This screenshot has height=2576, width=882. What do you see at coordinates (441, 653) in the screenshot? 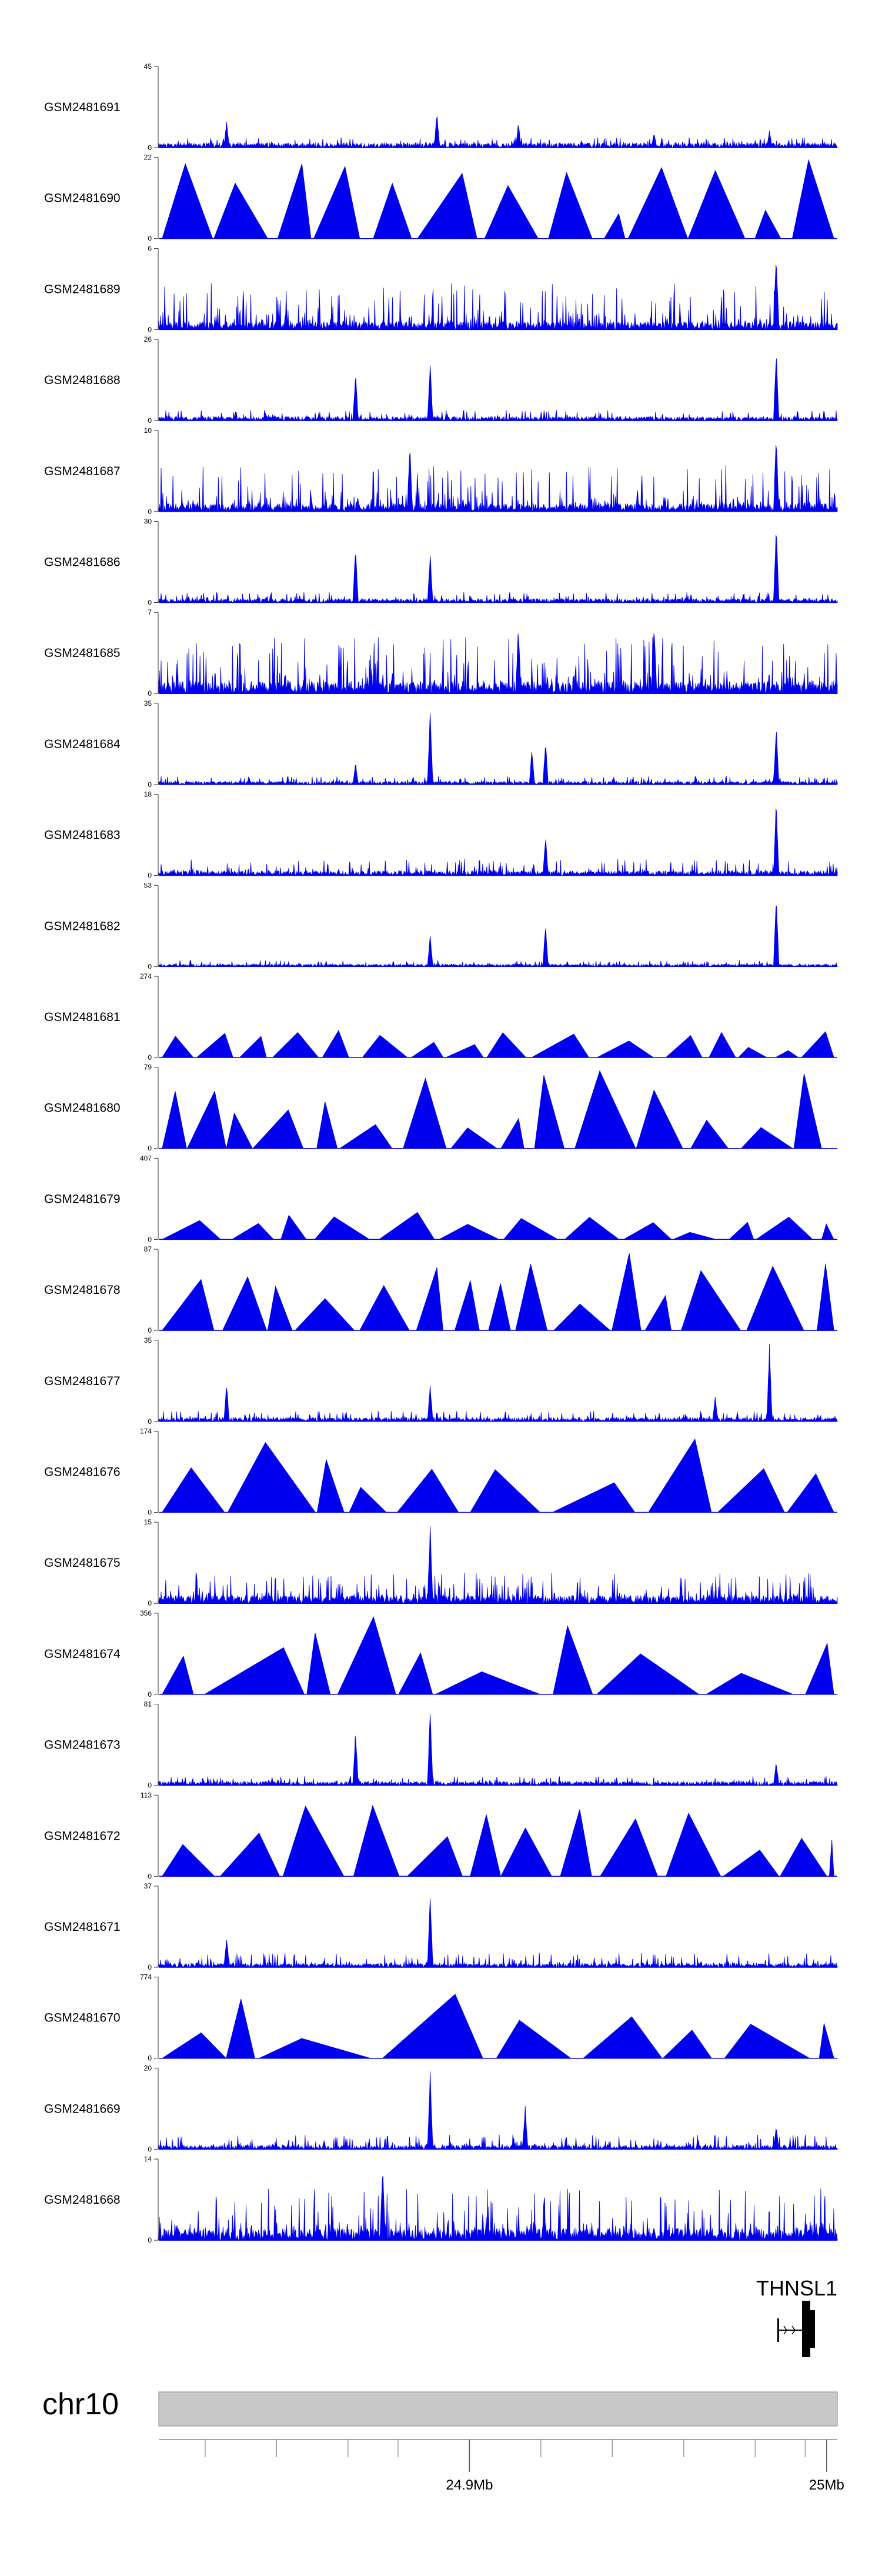
I see `track-gsm2481685: GSM2481685 7 0` at bounding box center [441, 653].